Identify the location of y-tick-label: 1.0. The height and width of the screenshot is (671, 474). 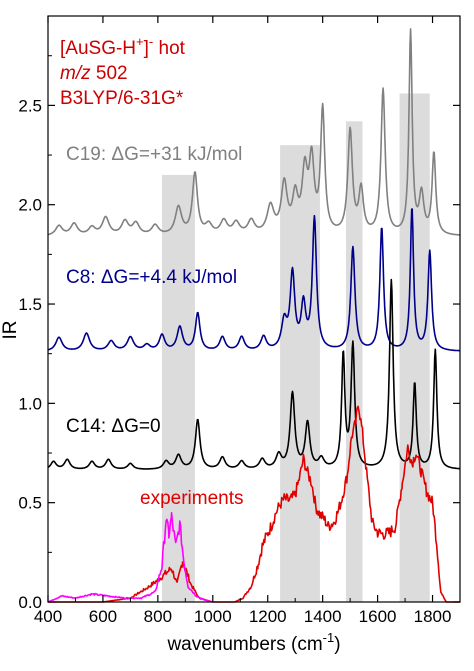
(30, 403).